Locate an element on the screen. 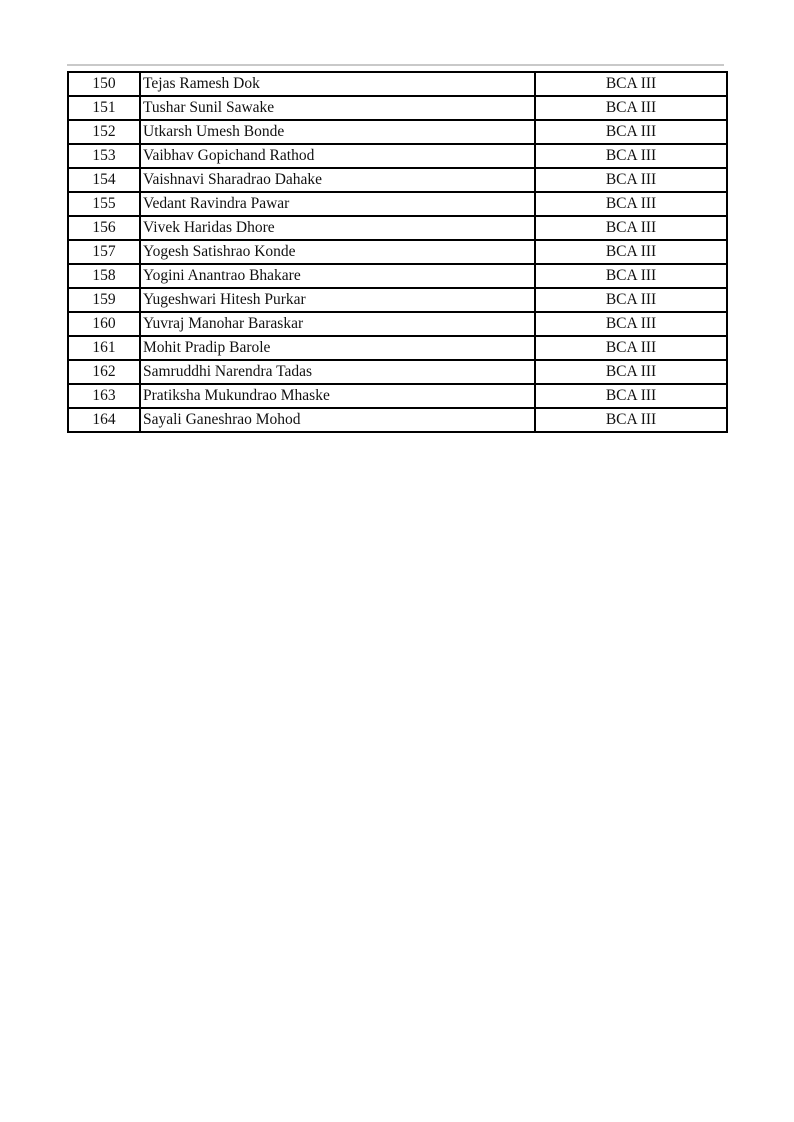  table-row: 164 Sayali Ganeshrao Mohod BCA III is located at coordinates (397, 420).